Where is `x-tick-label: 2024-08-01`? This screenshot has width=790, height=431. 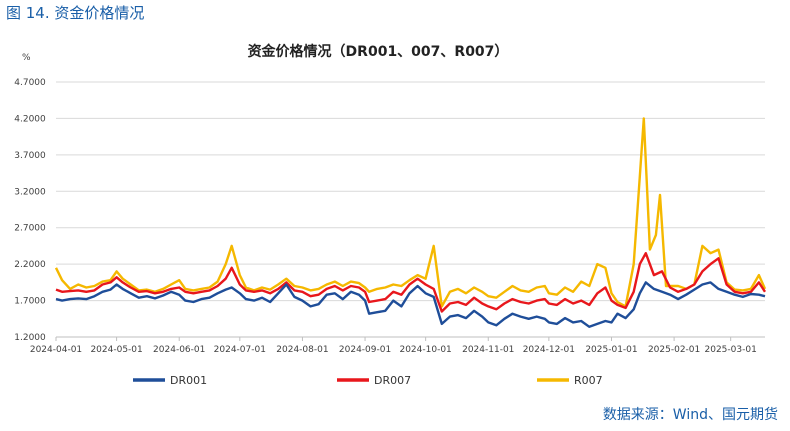 x-tick-label: 2024-08-01 is located at coordinates (302, 350).